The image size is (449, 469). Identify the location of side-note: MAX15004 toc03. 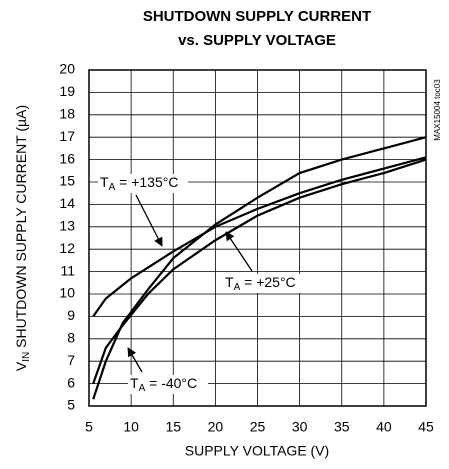
(437, 110).